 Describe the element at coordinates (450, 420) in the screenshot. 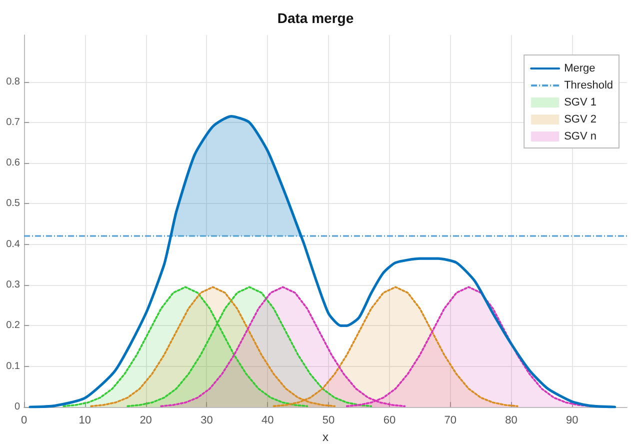

I see `x-tick-label: 70` at that location.